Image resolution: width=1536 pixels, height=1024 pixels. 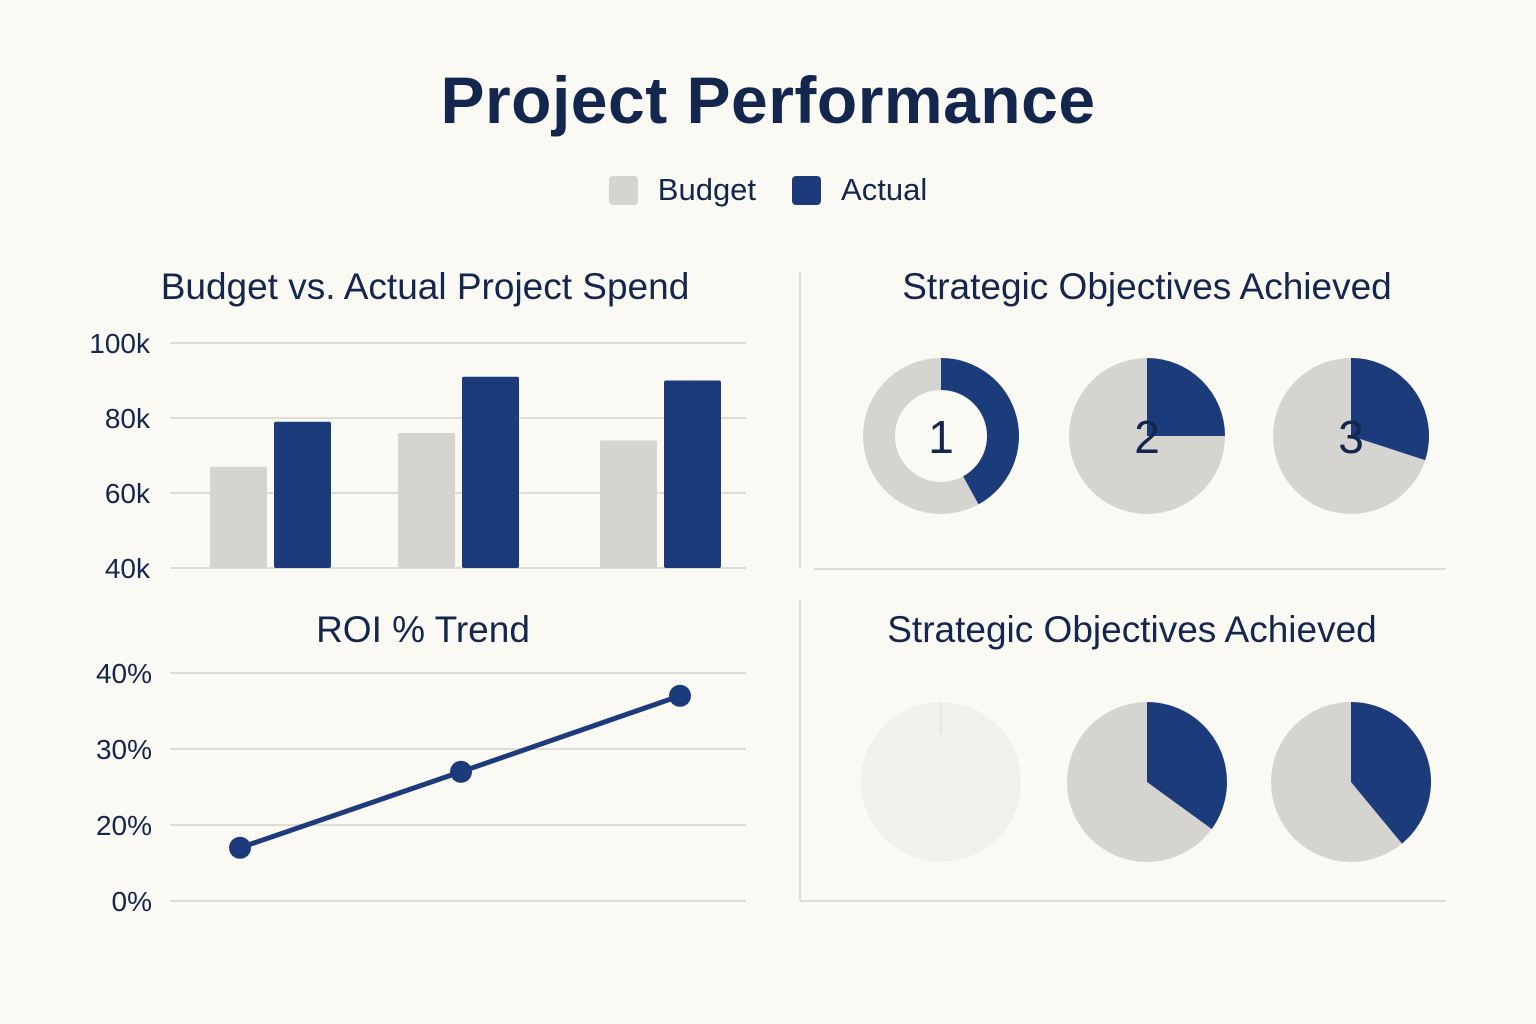 I want to click on pie-label: 3, so click(x=1351, y=437).